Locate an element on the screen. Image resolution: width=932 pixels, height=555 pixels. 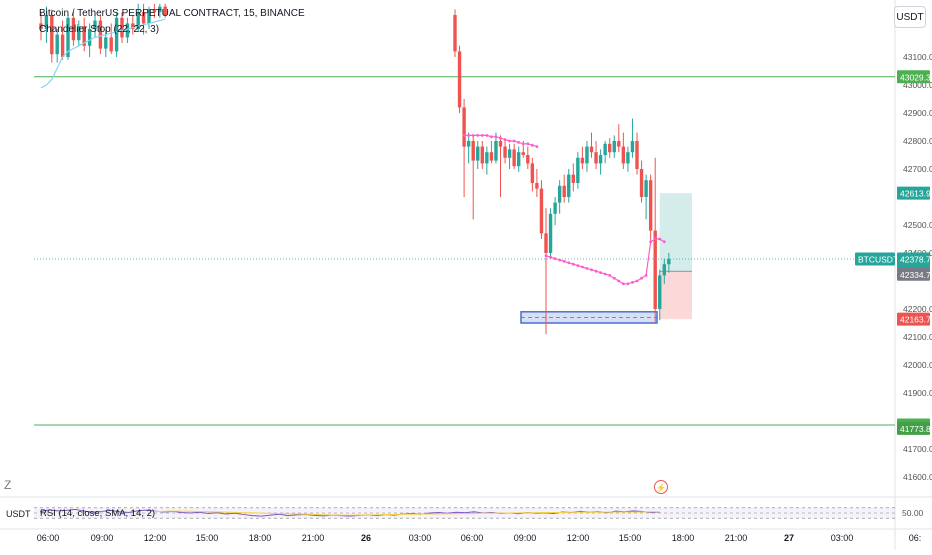
rsi-line is located at coordinates (350, 512).